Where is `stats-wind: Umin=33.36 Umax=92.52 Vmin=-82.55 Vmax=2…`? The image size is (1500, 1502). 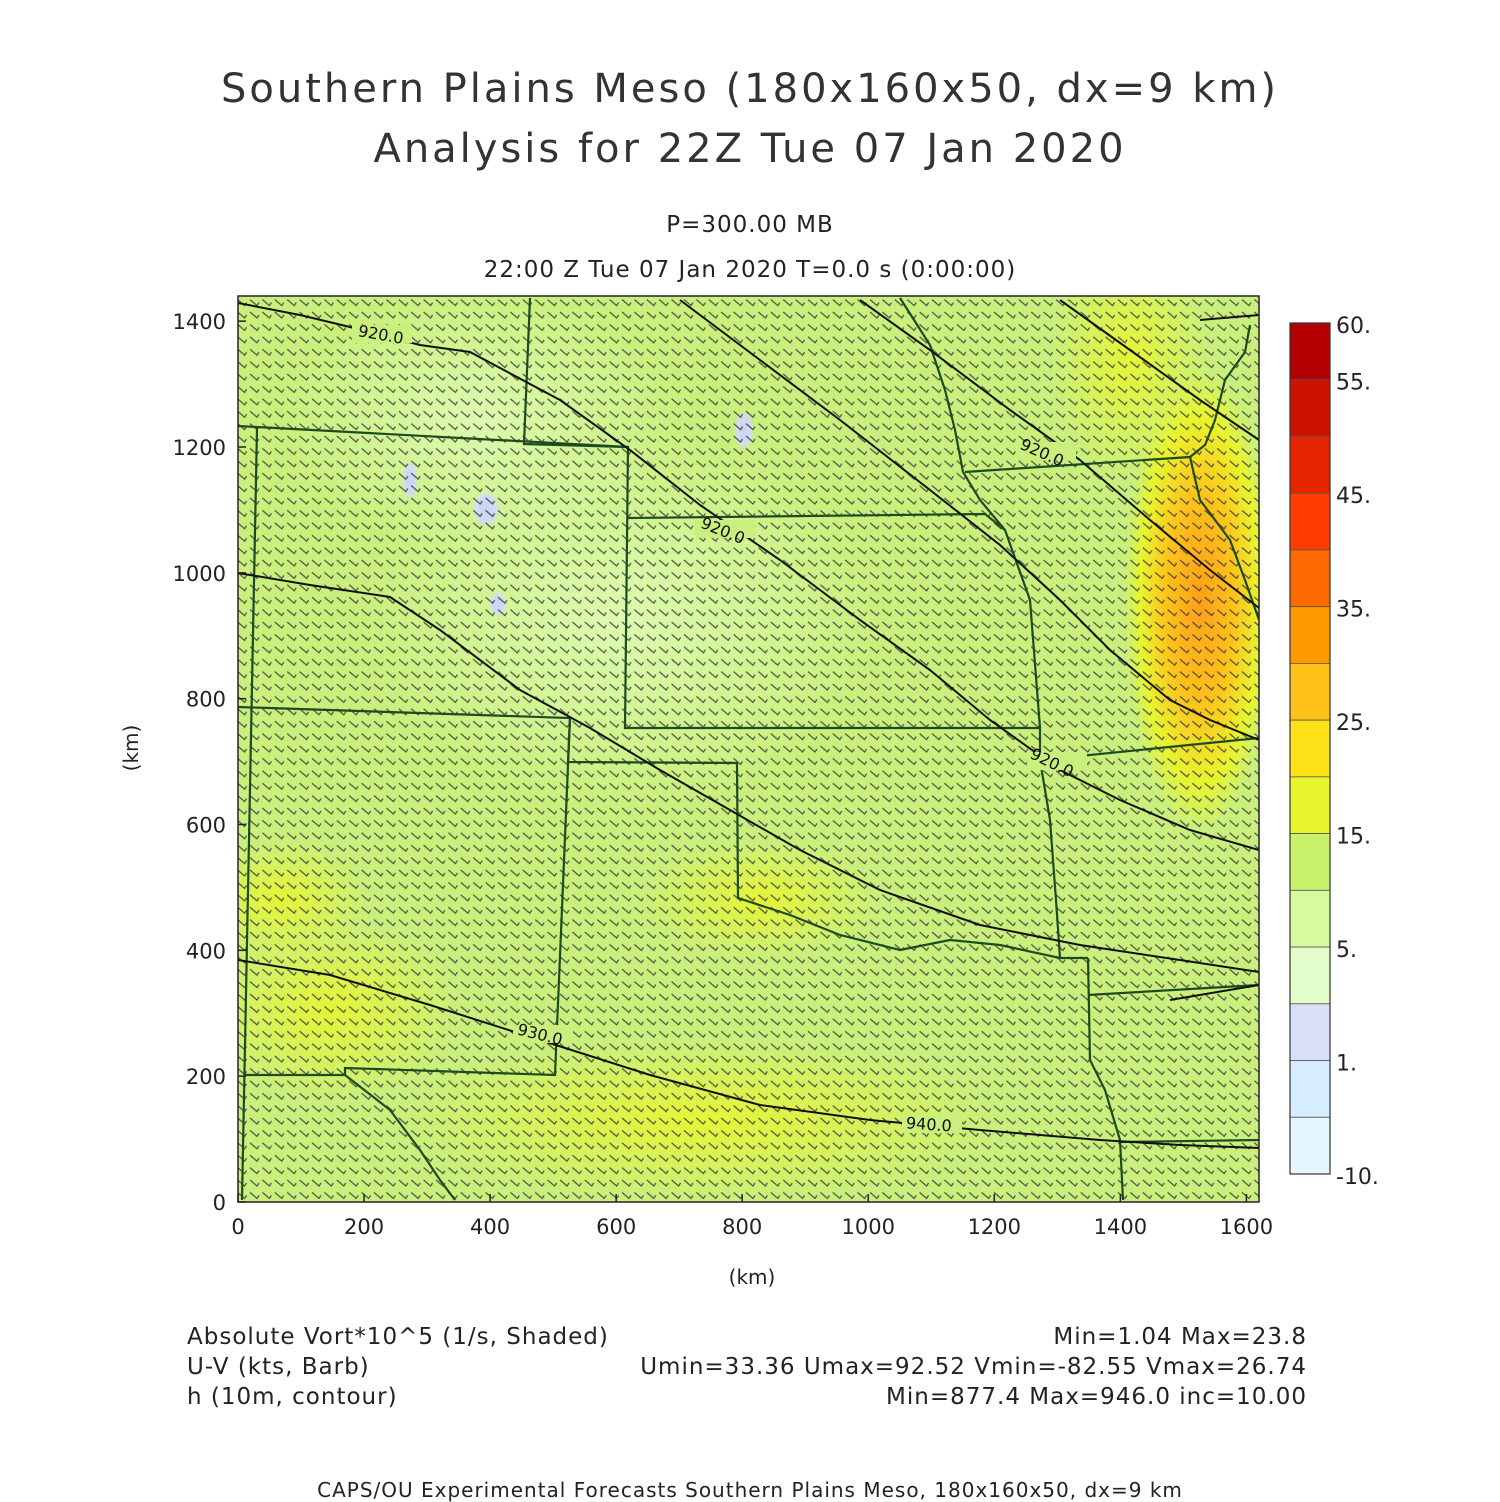
stats-wind: Umin=33.36 Umax=92.52 Vmin=-82.55 Vmax=2… is located at coordinates (973, 1367).